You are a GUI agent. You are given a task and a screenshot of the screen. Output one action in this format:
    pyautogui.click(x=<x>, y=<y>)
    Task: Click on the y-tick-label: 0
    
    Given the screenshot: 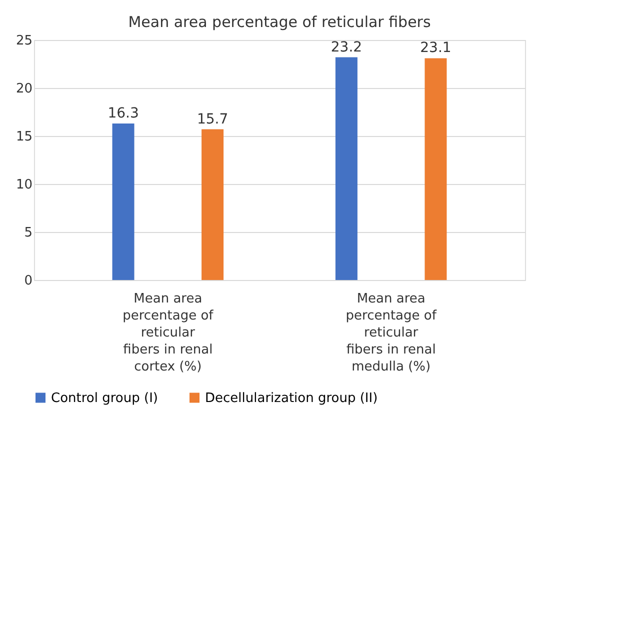 What is the action you would take?
    pyautogui.click(x=28, y=281)
    